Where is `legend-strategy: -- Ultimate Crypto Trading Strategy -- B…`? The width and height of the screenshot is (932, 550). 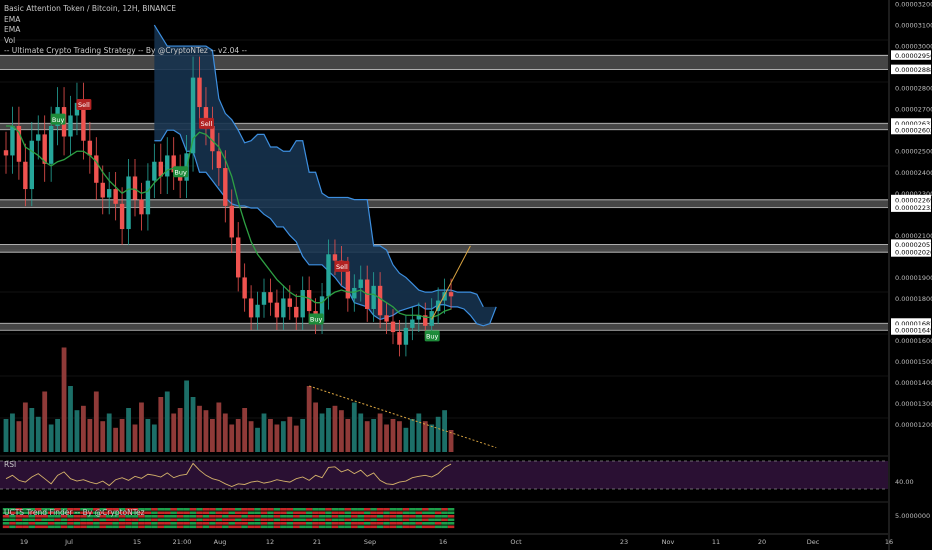 legend-strategy: -- Ultimate Crypto Trading Strategy -- B… is located at coordinates (125, 50).